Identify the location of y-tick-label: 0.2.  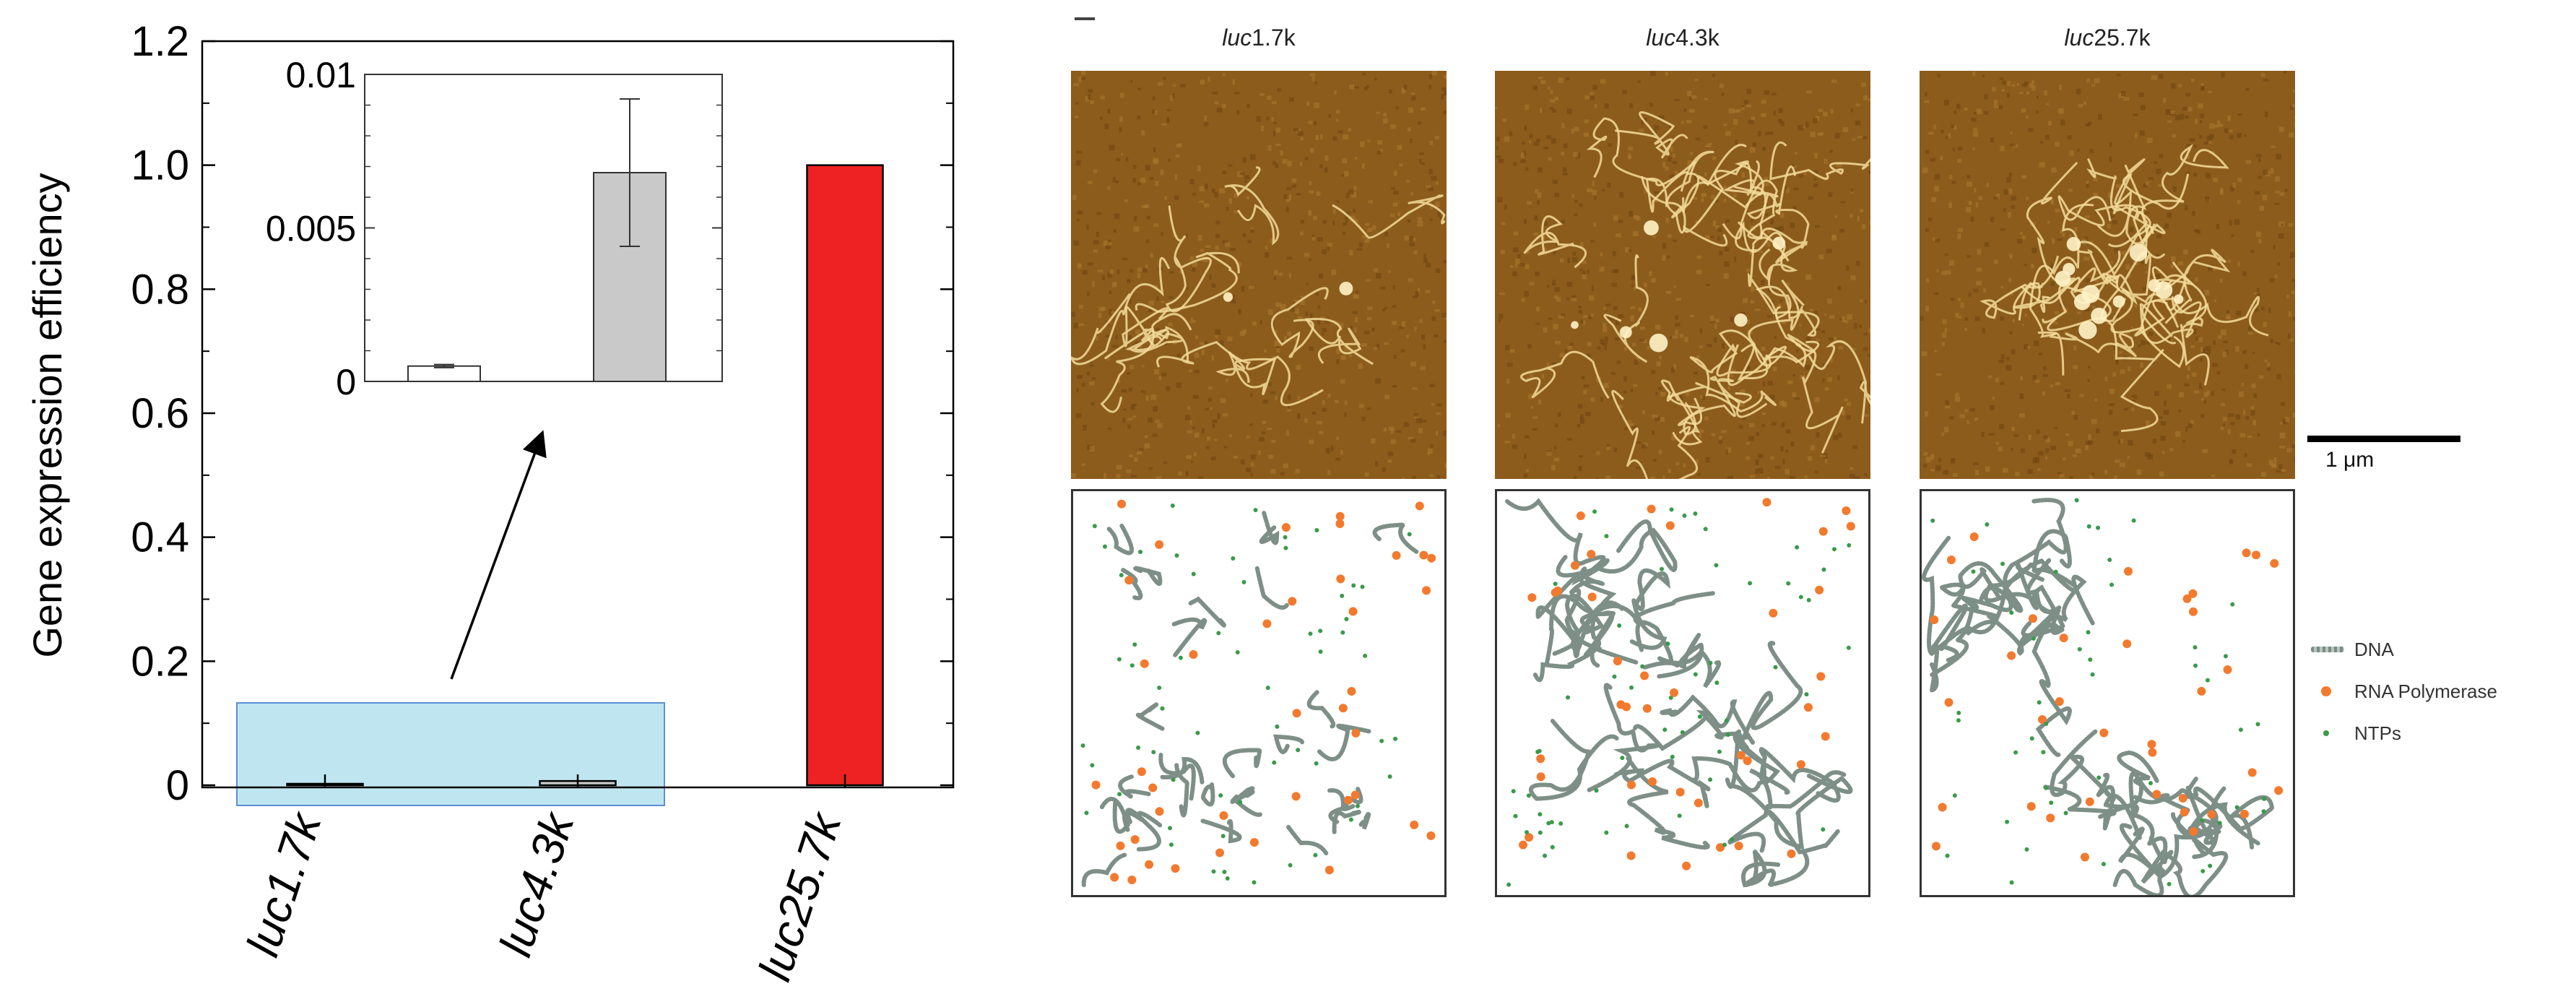
(160, 661).